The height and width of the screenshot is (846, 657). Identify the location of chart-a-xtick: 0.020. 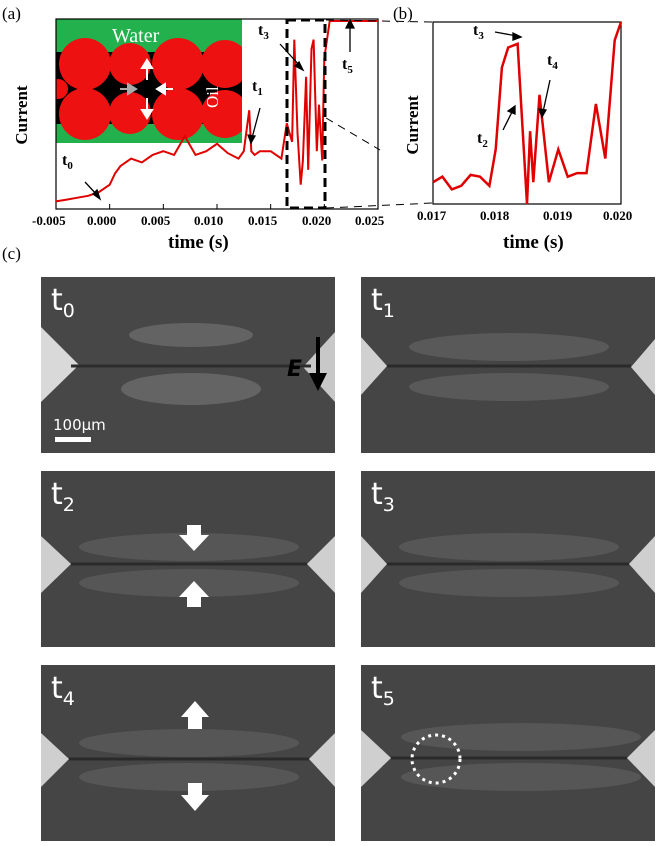
(317, 220).